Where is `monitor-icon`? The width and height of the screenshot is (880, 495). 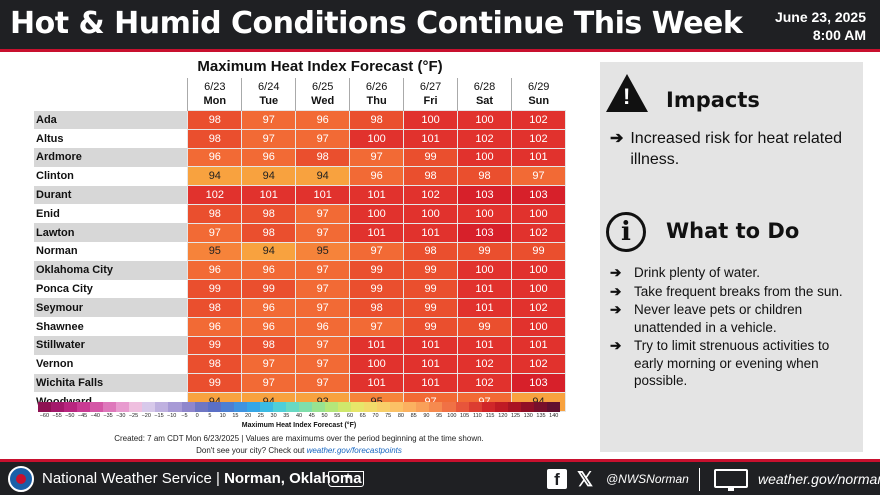 monitor-icon is located at coordinates (731, 480).